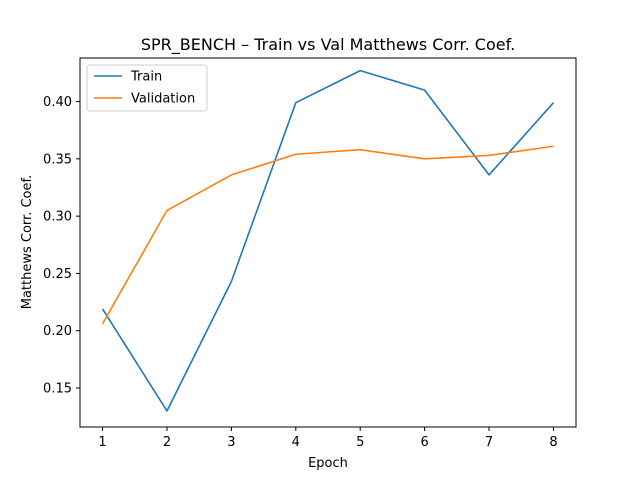 This screenshot has height=480, width=640. What do you see at coordinates (57, 102) in the screenshot?
I see `y-tick-label: 0.40` at bounding box center [57, 102].